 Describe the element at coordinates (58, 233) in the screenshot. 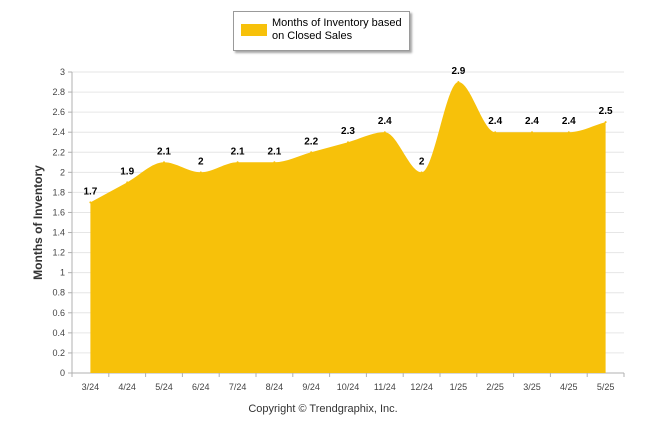

I see `y-tick-label: 1.4` at that location.